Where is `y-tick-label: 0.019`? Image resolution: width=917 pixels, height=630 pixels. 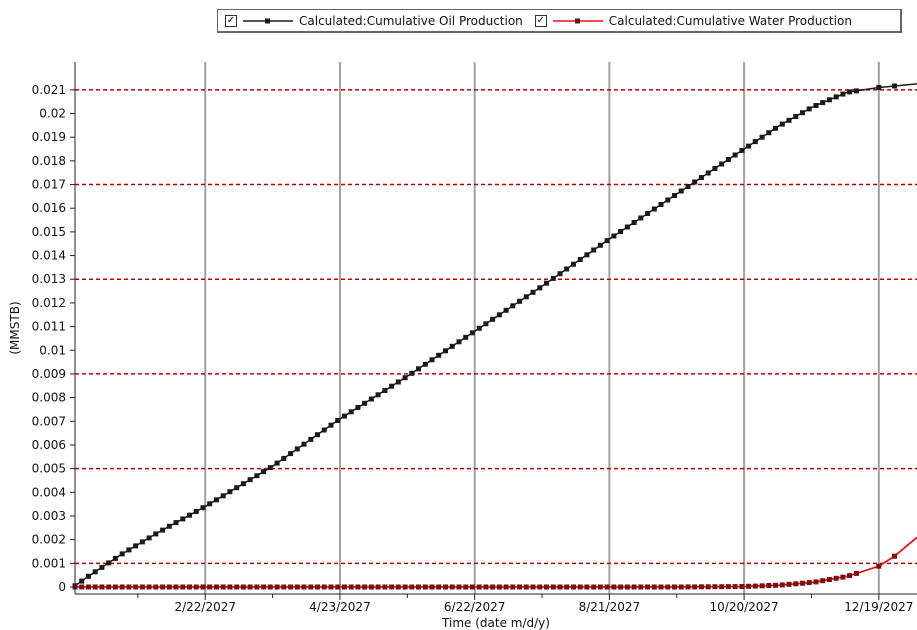 y-tick-label: 0.019 is located at coordinates (49, 137).